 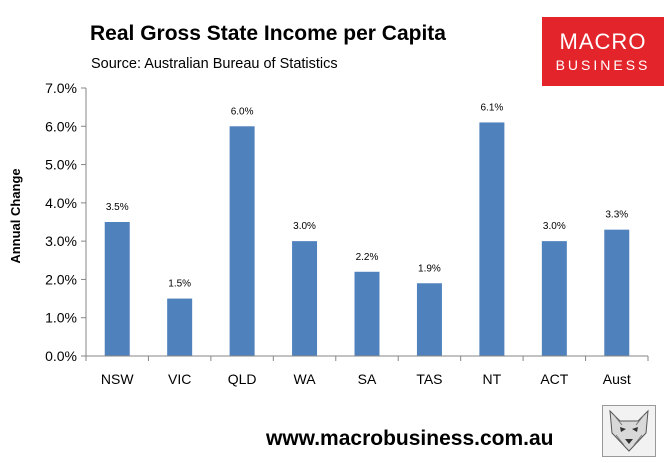 What do you see at coordinates (554, 379) in the screenshot?
I see `x-tick-label: ACT` at bounding box center [554, 379].